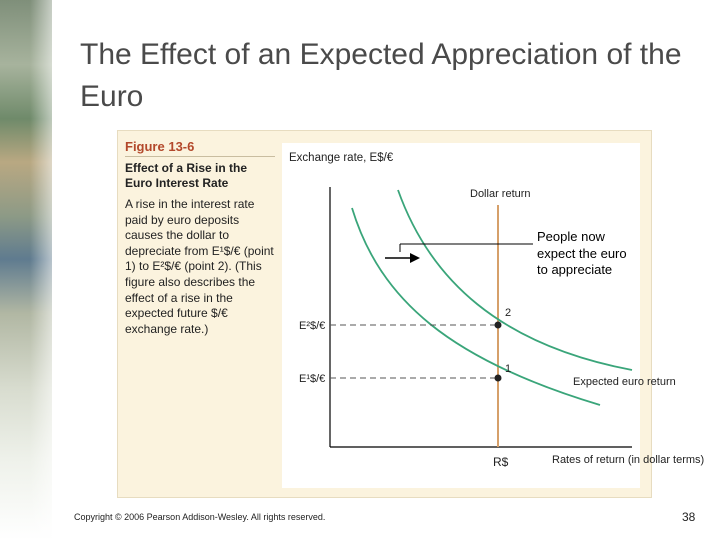  What do you see at coordinates (582, 253) in the screenshot?
I see `callout-text: People now expect the euro to appreciate` at bounding box center [582, 253].